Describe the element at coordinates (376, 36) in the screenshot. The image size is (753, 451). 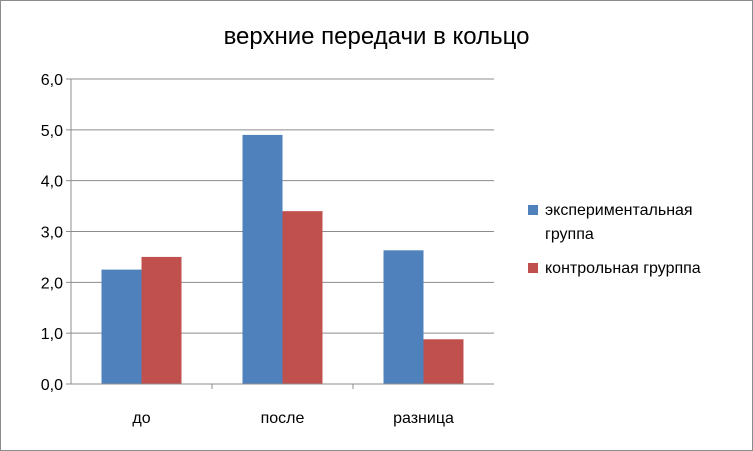
I see `chart-title: верхние передачи в кольцо` at that location.